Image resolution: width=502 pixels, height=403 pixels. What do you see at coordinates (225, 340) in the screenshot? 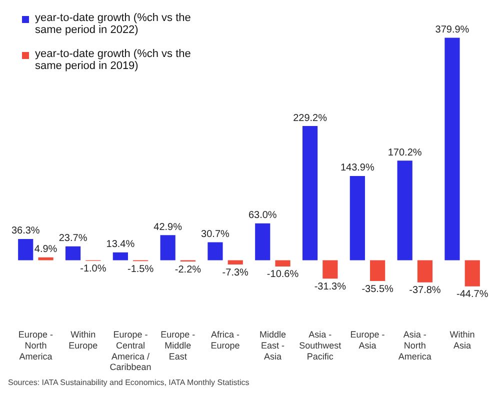
I see `x-tick-label: Africa - Europe` at bounding box center [225, 340].